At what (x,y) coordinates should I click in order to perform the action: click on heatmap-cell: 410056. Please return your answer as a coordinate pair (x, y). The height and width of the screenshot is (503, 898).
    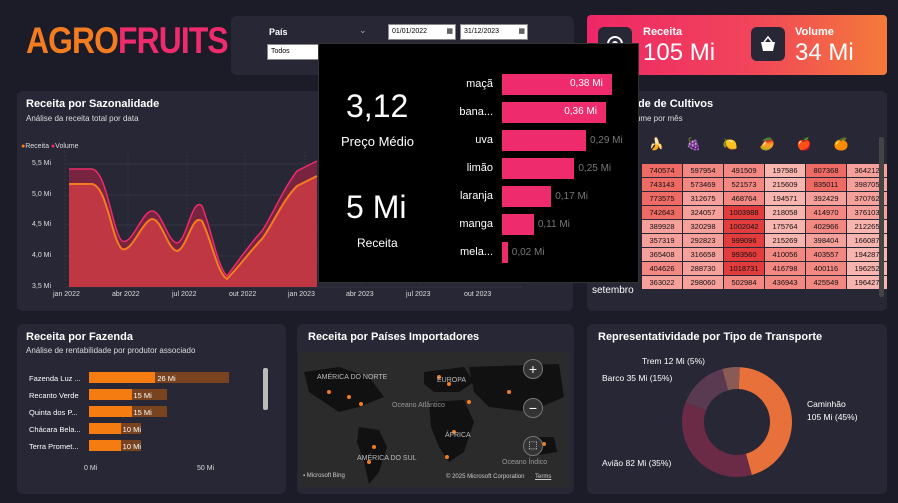
    Looking at the image, I should click on (785, 254).